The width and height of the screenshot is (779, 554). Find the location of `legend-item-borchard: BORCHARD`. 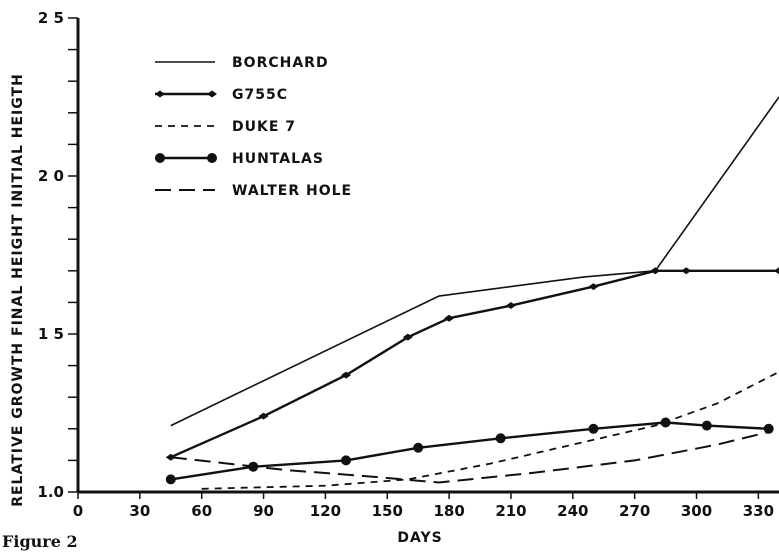

legend-item-borchard: BORCHARD is located at coordinates (242, 63).